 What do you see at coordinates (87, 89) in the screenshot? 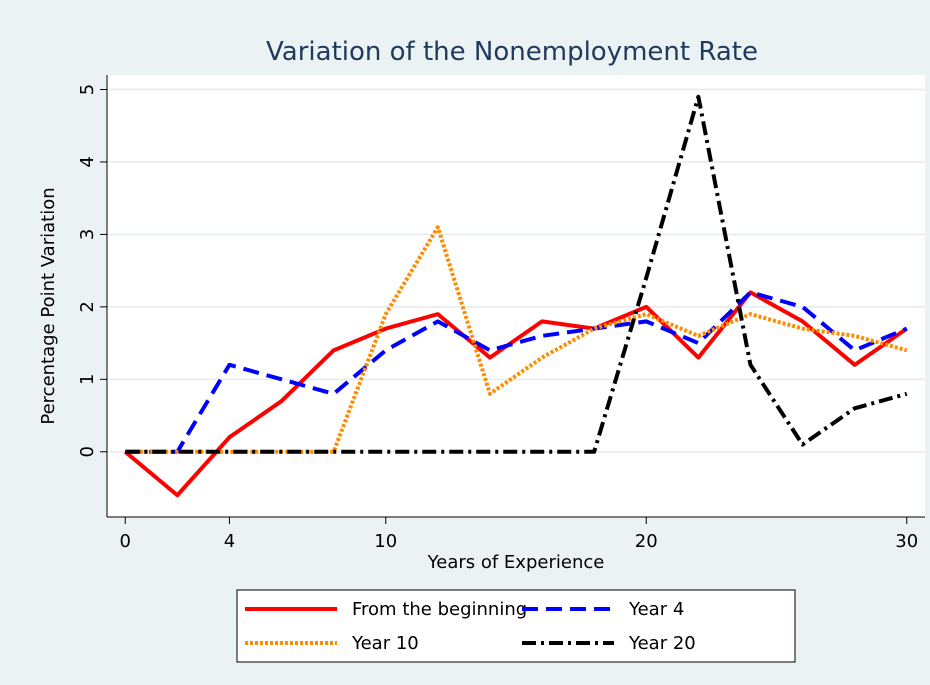
I see `y-tick-label: 5` at bounding box center [87, 89].